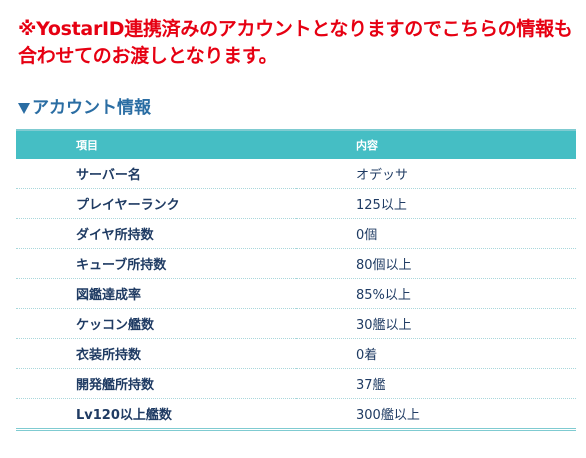 The width and height of the screenshot is (586, 458). Describe the element at coordinates (436, 144) in the screenshot. I see `column-header-value: 内容` at that location.